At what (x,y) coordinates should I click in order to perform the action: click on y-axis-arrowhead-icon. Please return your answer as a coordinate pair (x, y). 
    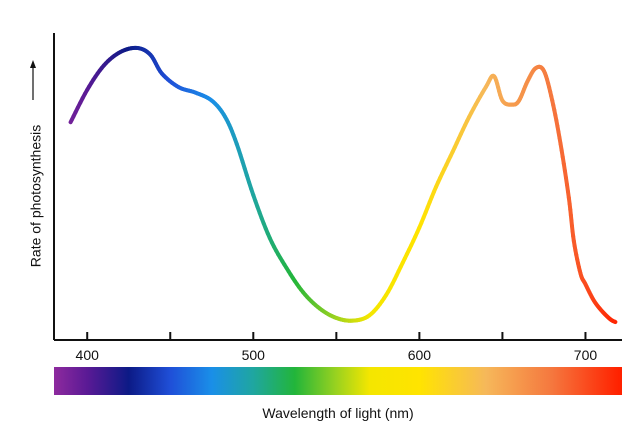
    Looking at the image, I should click on (33, 64).